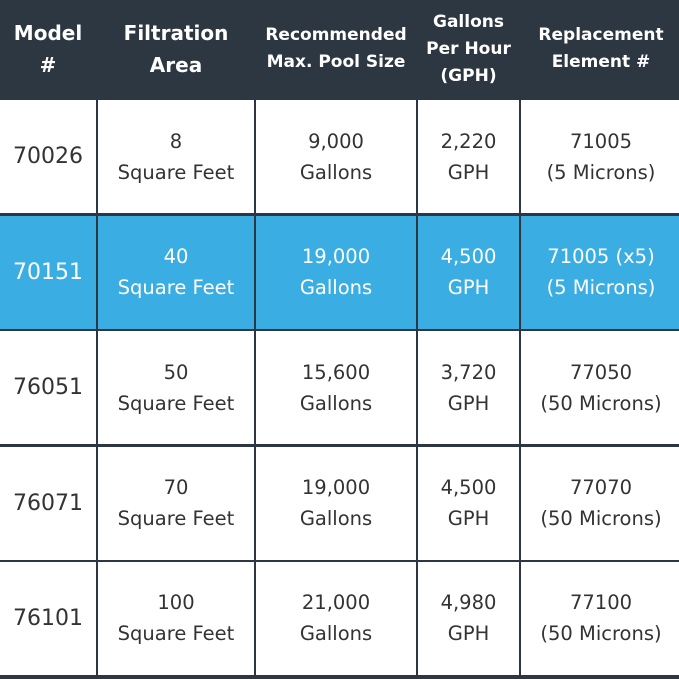 The width and height of the screenshot is (679, 679). I want to click on header-cell: Replacement Element #, so click(600, 49).